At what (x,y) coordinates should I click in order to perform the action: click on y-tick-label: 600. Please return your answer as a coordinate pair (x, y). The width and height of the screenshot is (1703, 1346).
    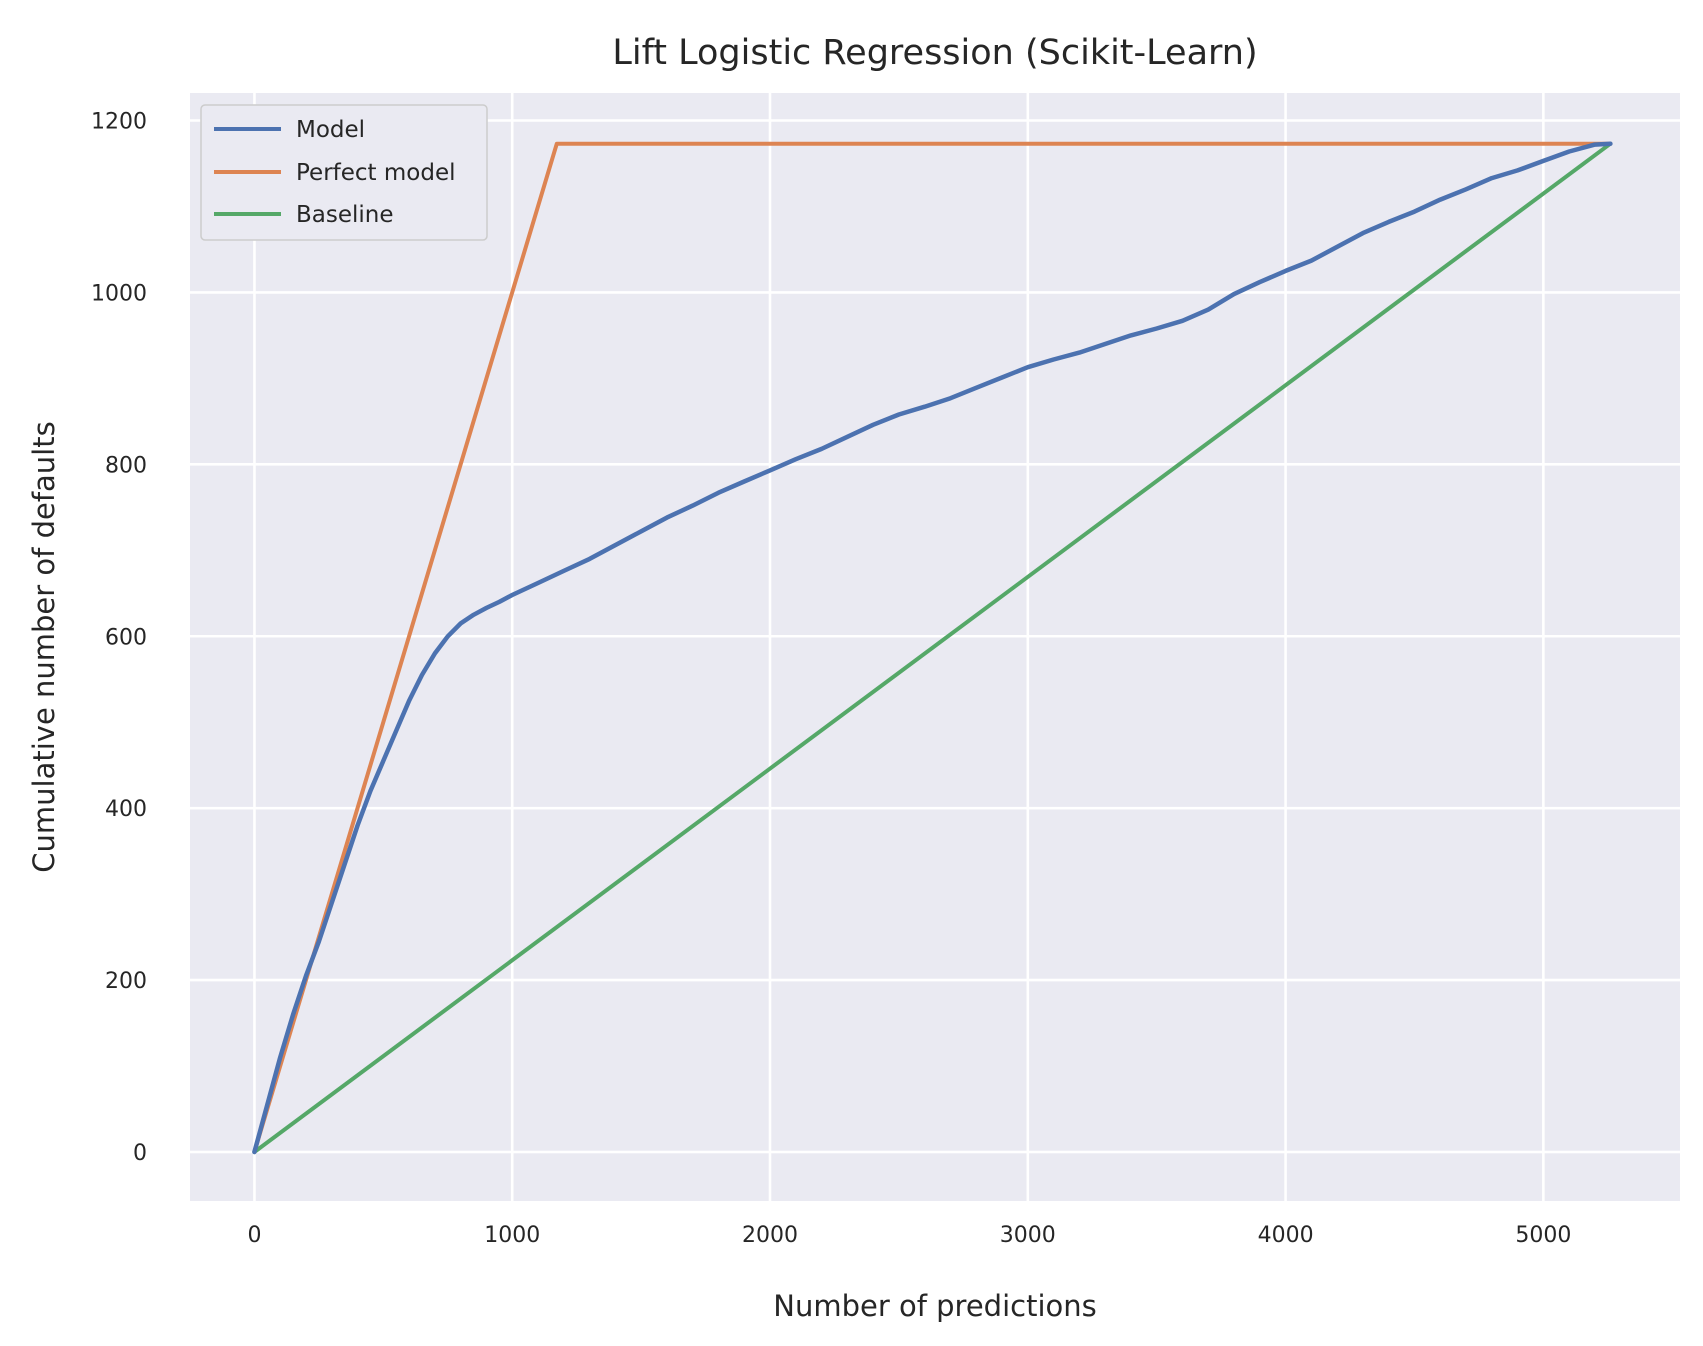
    Looking at the image, I should click on (126, 637).